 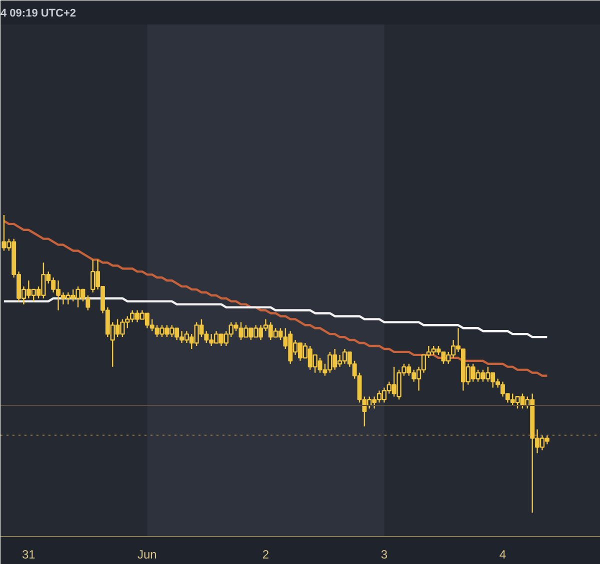 What do you see at coordinates (38, 14) in the screenshot?
I see `text: 4 09:19 UTC+2` at bounding box center [38, 14].